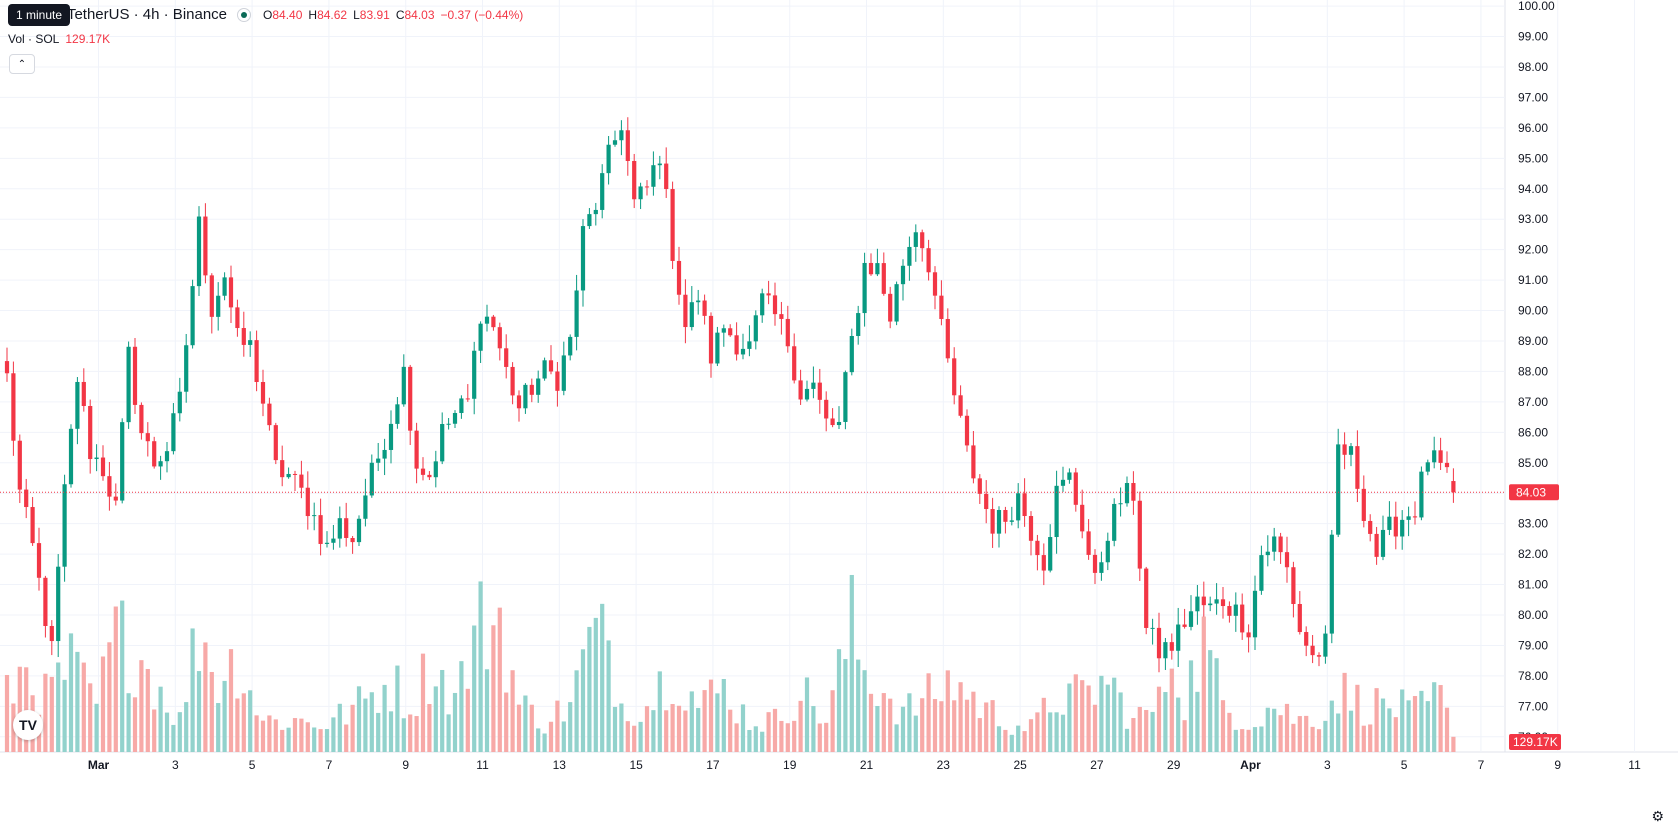 The height and width of the screenshot is (835, 1678). Describe the element at coordinates (99, 765) in the screenshot. I see `time-tick-label: Mar` at that location.